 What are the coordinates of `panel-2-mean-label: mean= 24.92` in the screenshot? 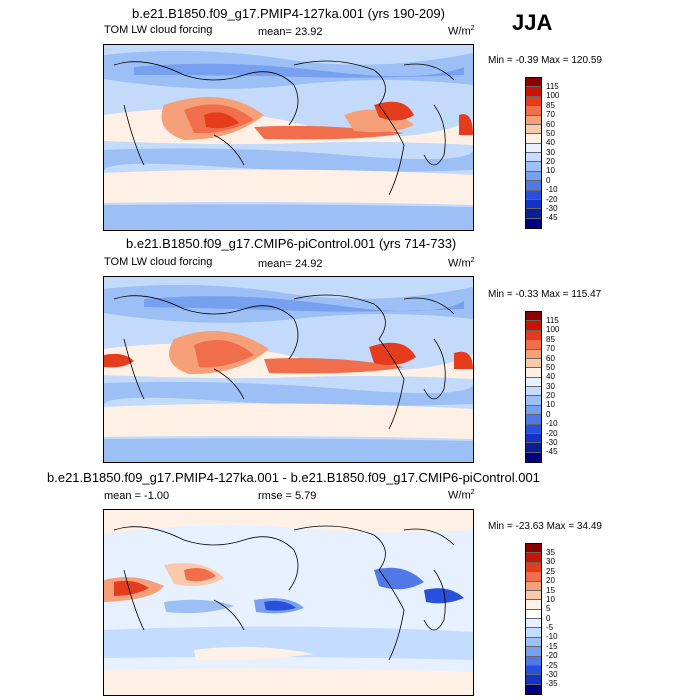 It's located at (290, 264).